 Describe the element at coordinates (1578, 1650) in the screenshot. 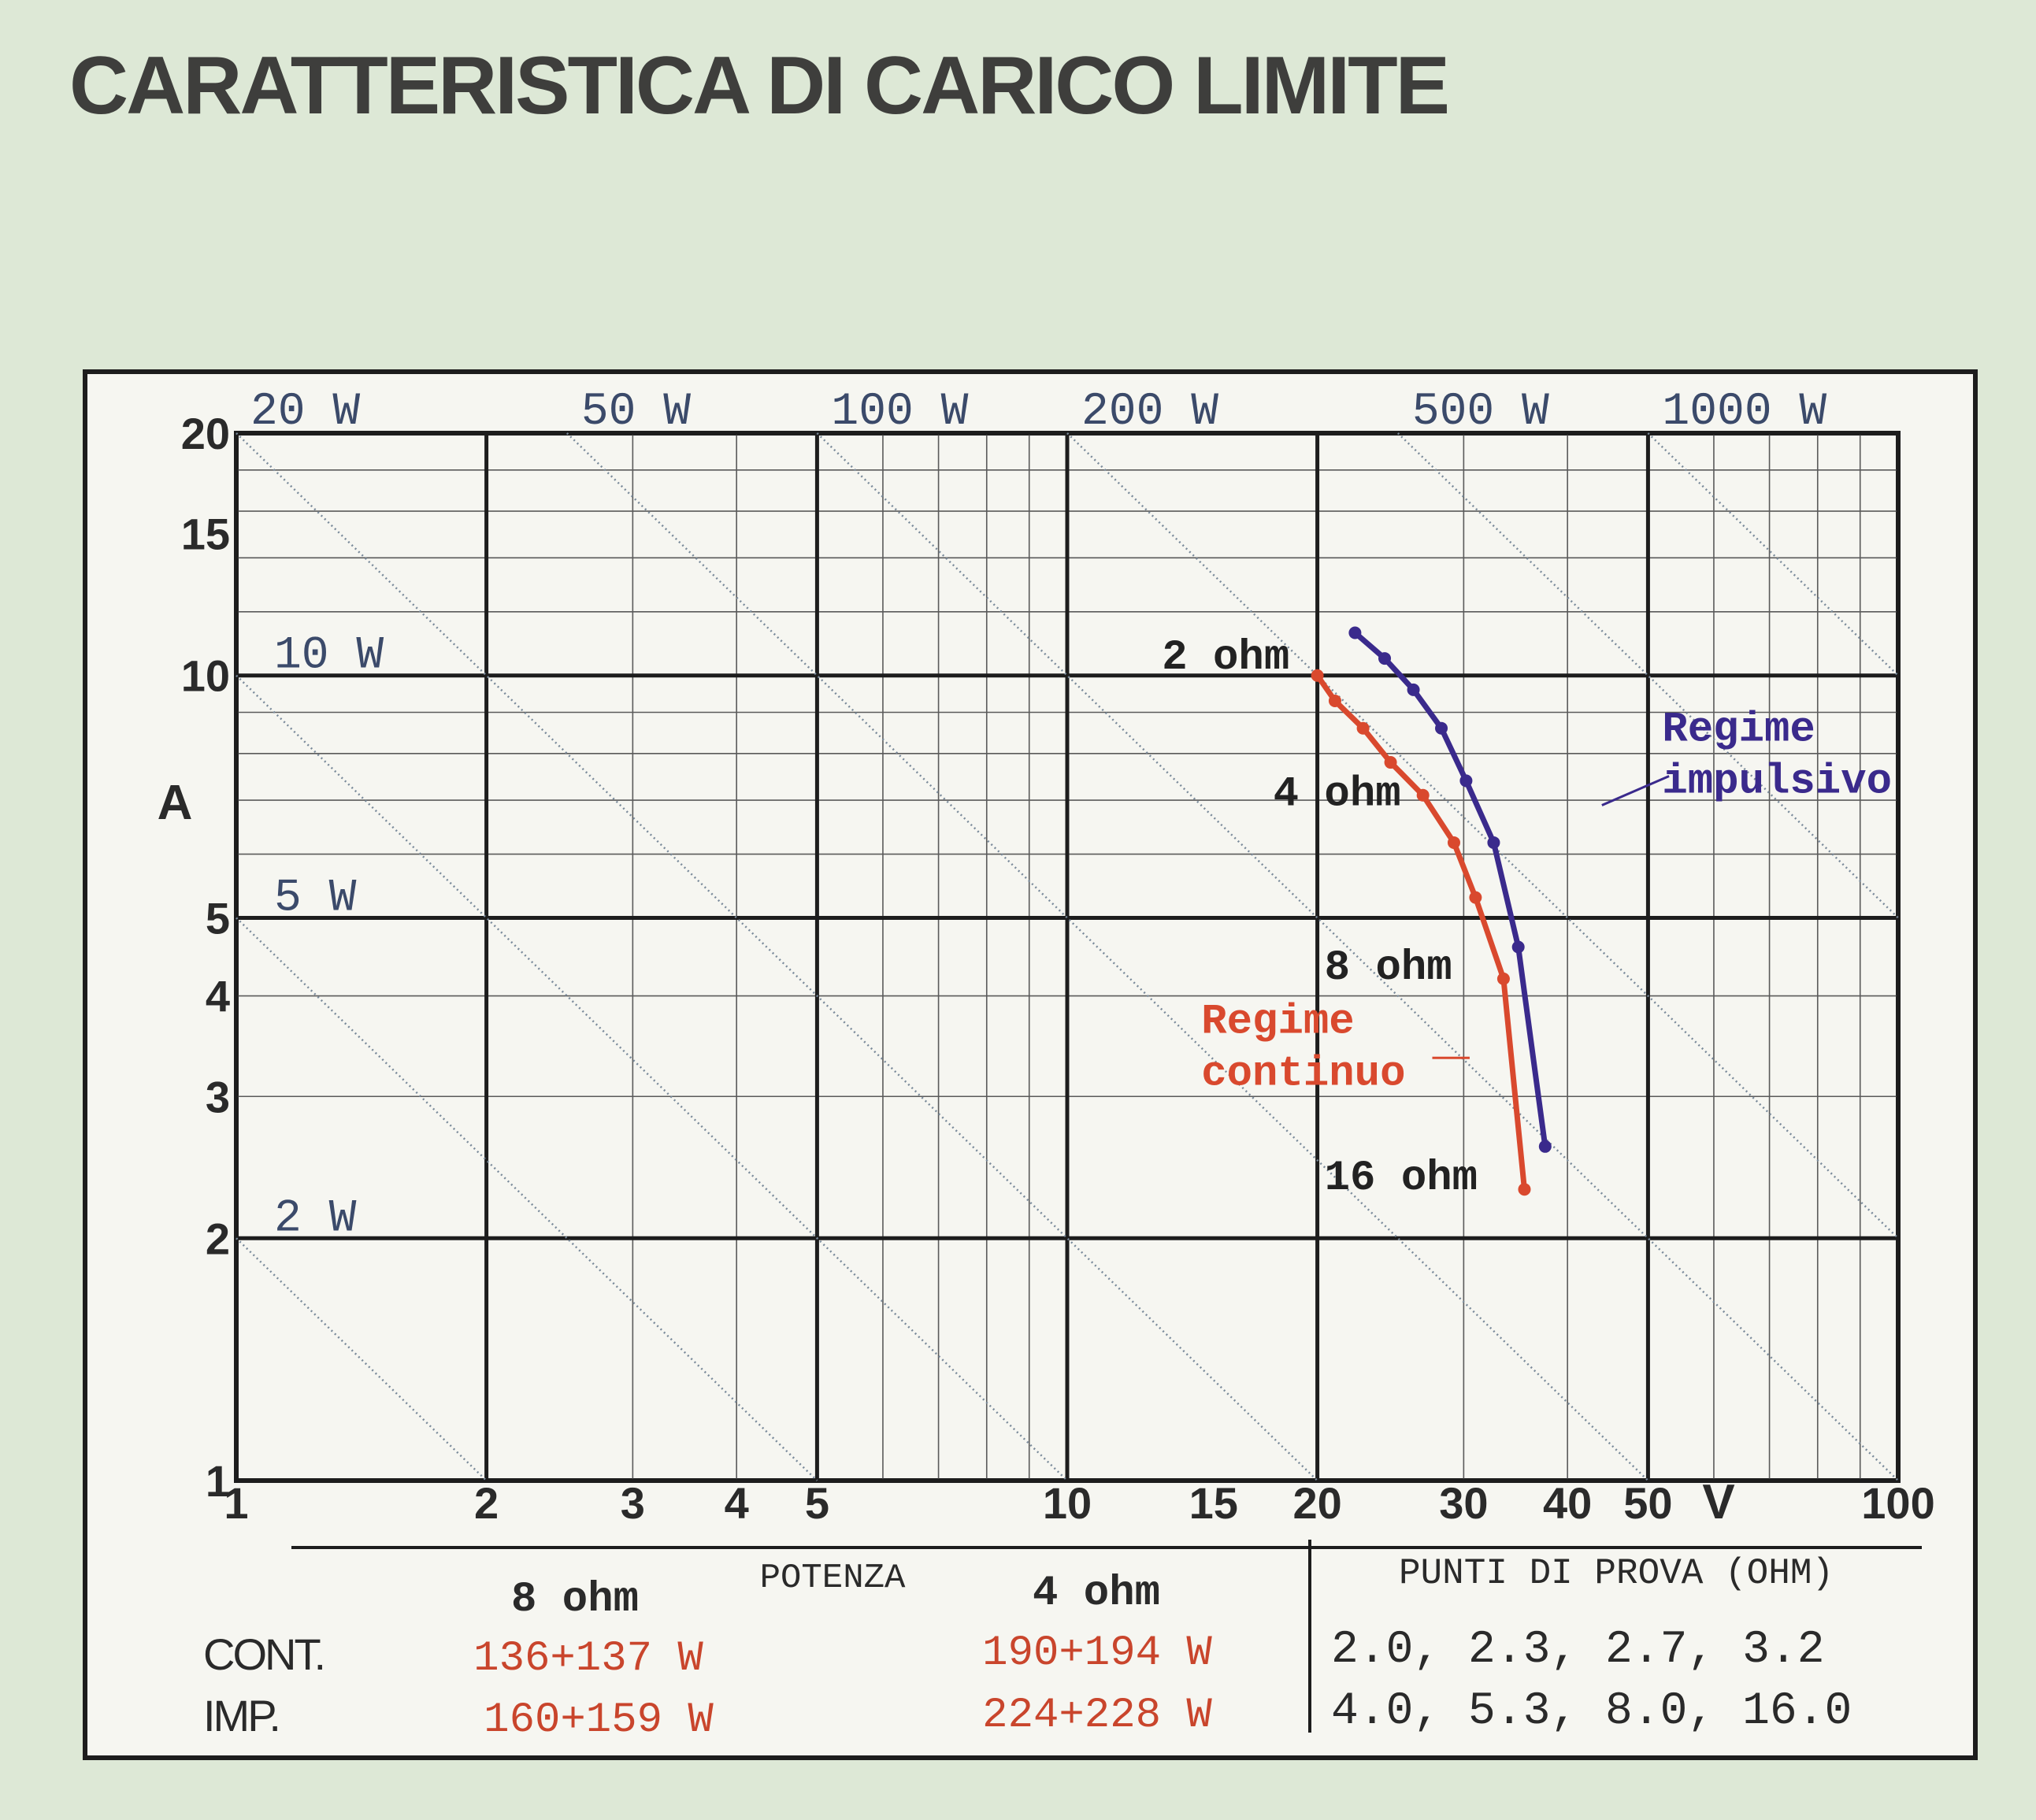

I see `cont-punti-value: 2.0, 2.3, 2.7, 3.2` at that location.